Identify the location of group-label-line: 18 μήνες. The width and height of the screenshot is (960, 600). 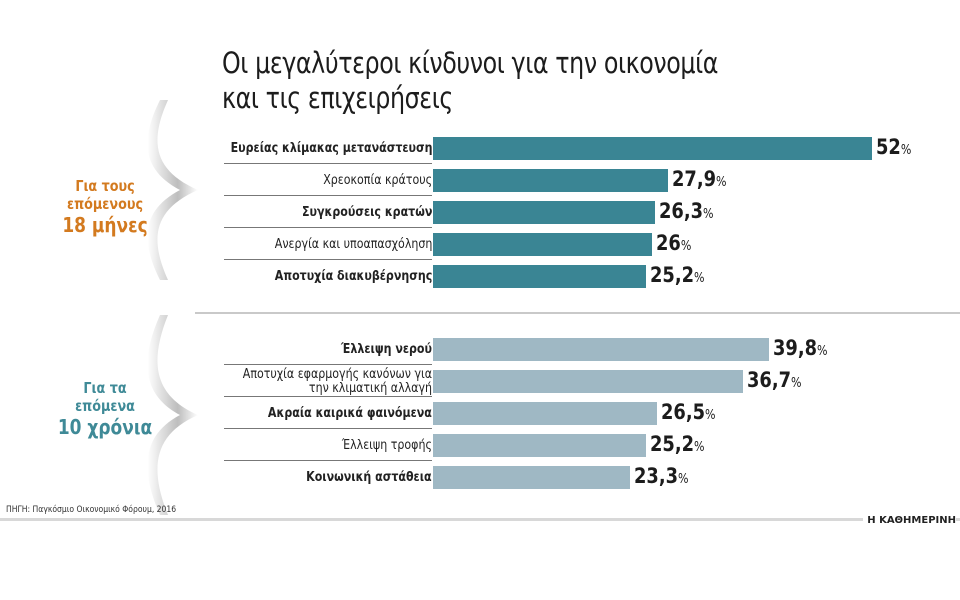
(105, 225).